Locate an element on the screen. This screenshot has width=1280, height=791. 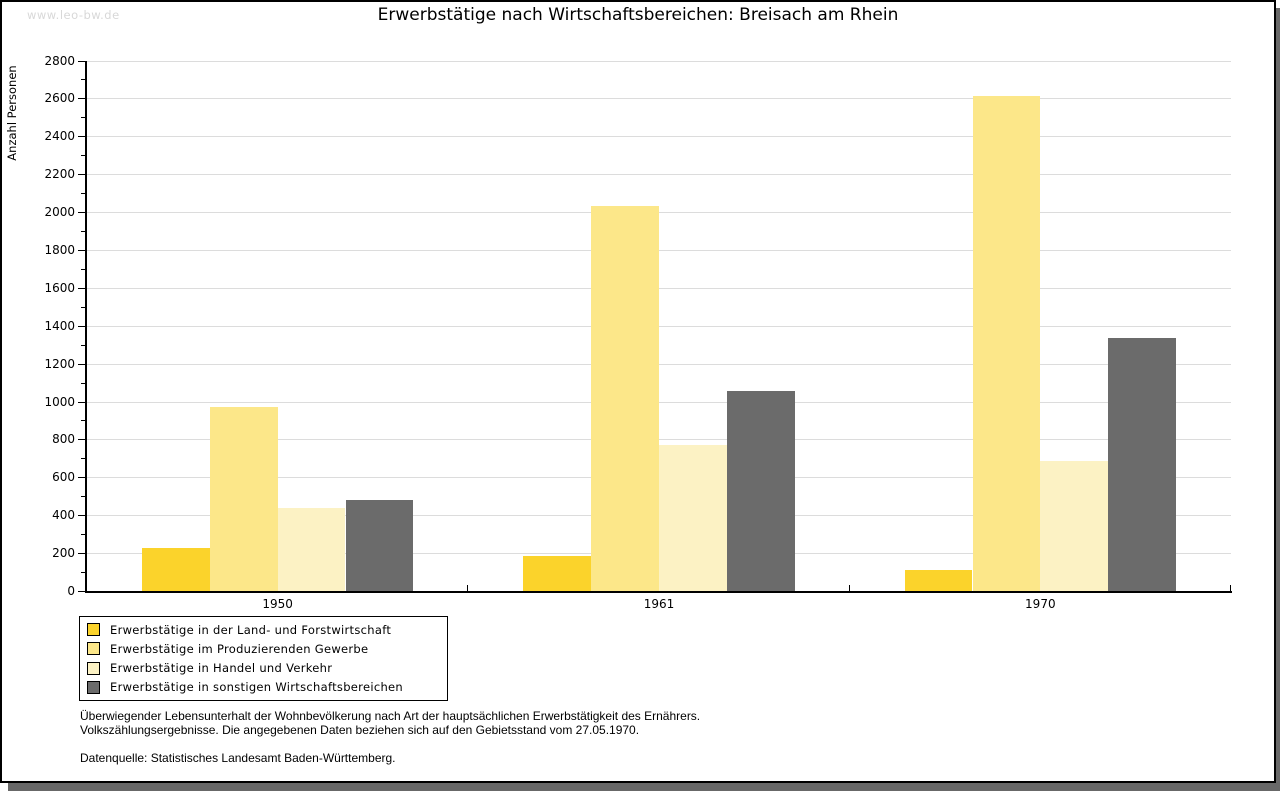
y-tick-label: 200 is located at coordinates (63, 553).